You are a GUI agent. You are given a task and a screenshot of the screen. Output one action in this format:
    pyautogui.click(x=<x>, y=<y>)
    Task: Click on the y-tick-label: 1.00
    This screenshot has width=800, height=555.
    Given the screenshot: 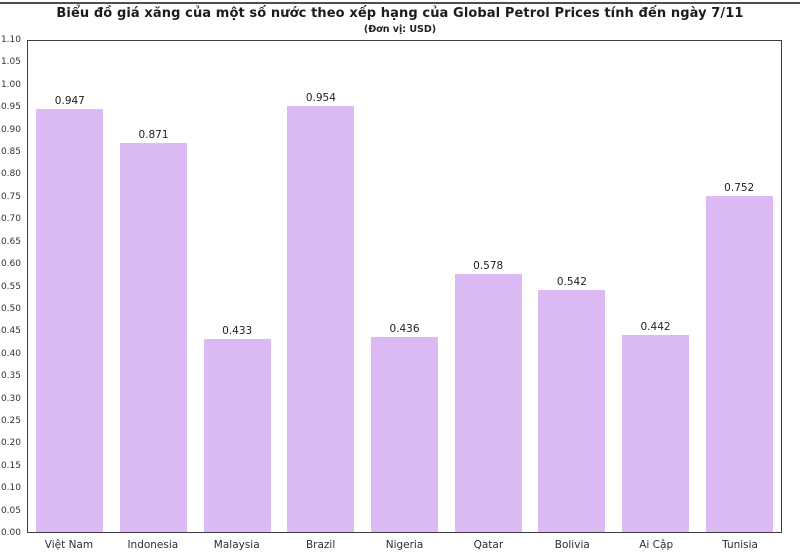 What is the action you would take?
    pyautogui.click(x=10, y=84)
    